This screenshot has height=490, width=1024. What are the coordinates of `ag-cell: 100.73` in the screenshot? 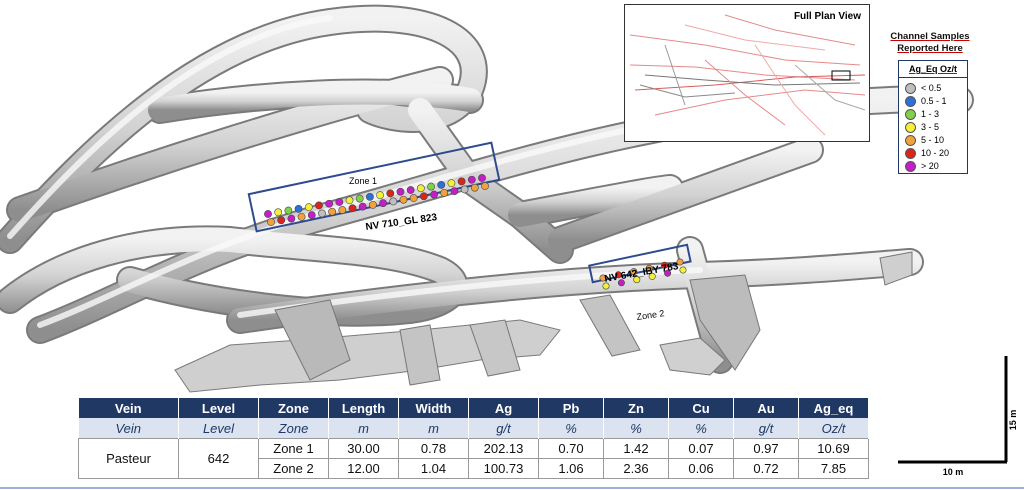 It's located at (503, 468).